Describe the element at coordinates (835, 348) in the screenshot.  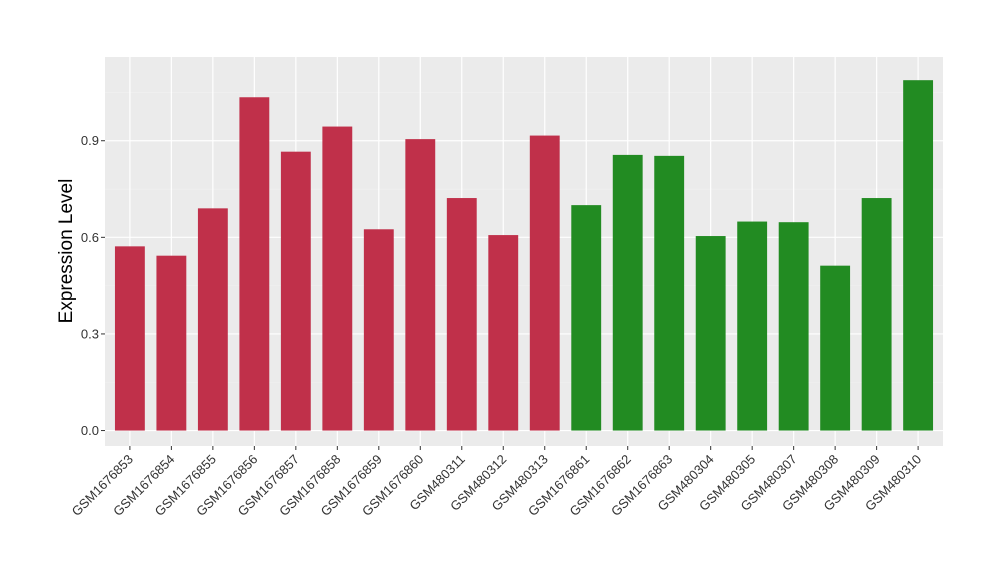
I see `bar-GSM480308` at that location.